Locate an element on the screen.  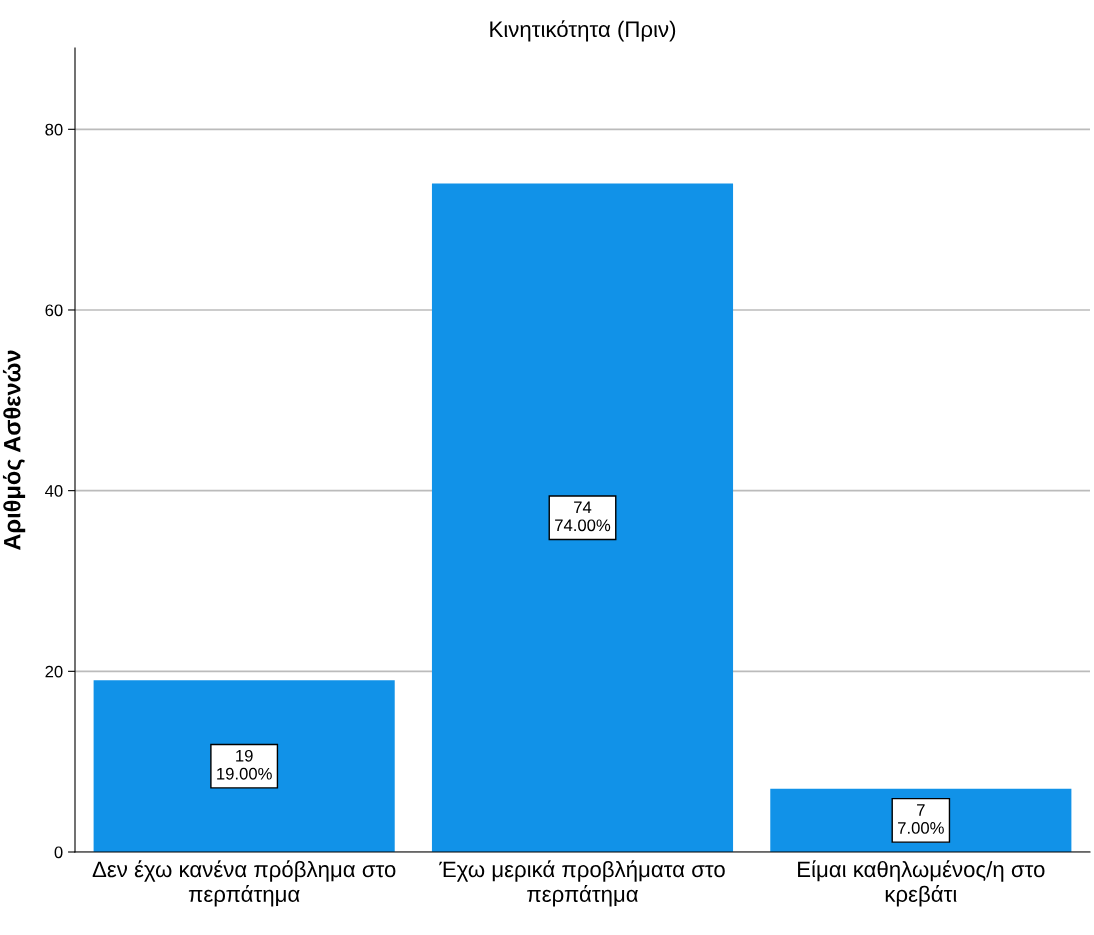
chart-title: Κινητικότητα (Πριν) is located at coordinates (583, 31).